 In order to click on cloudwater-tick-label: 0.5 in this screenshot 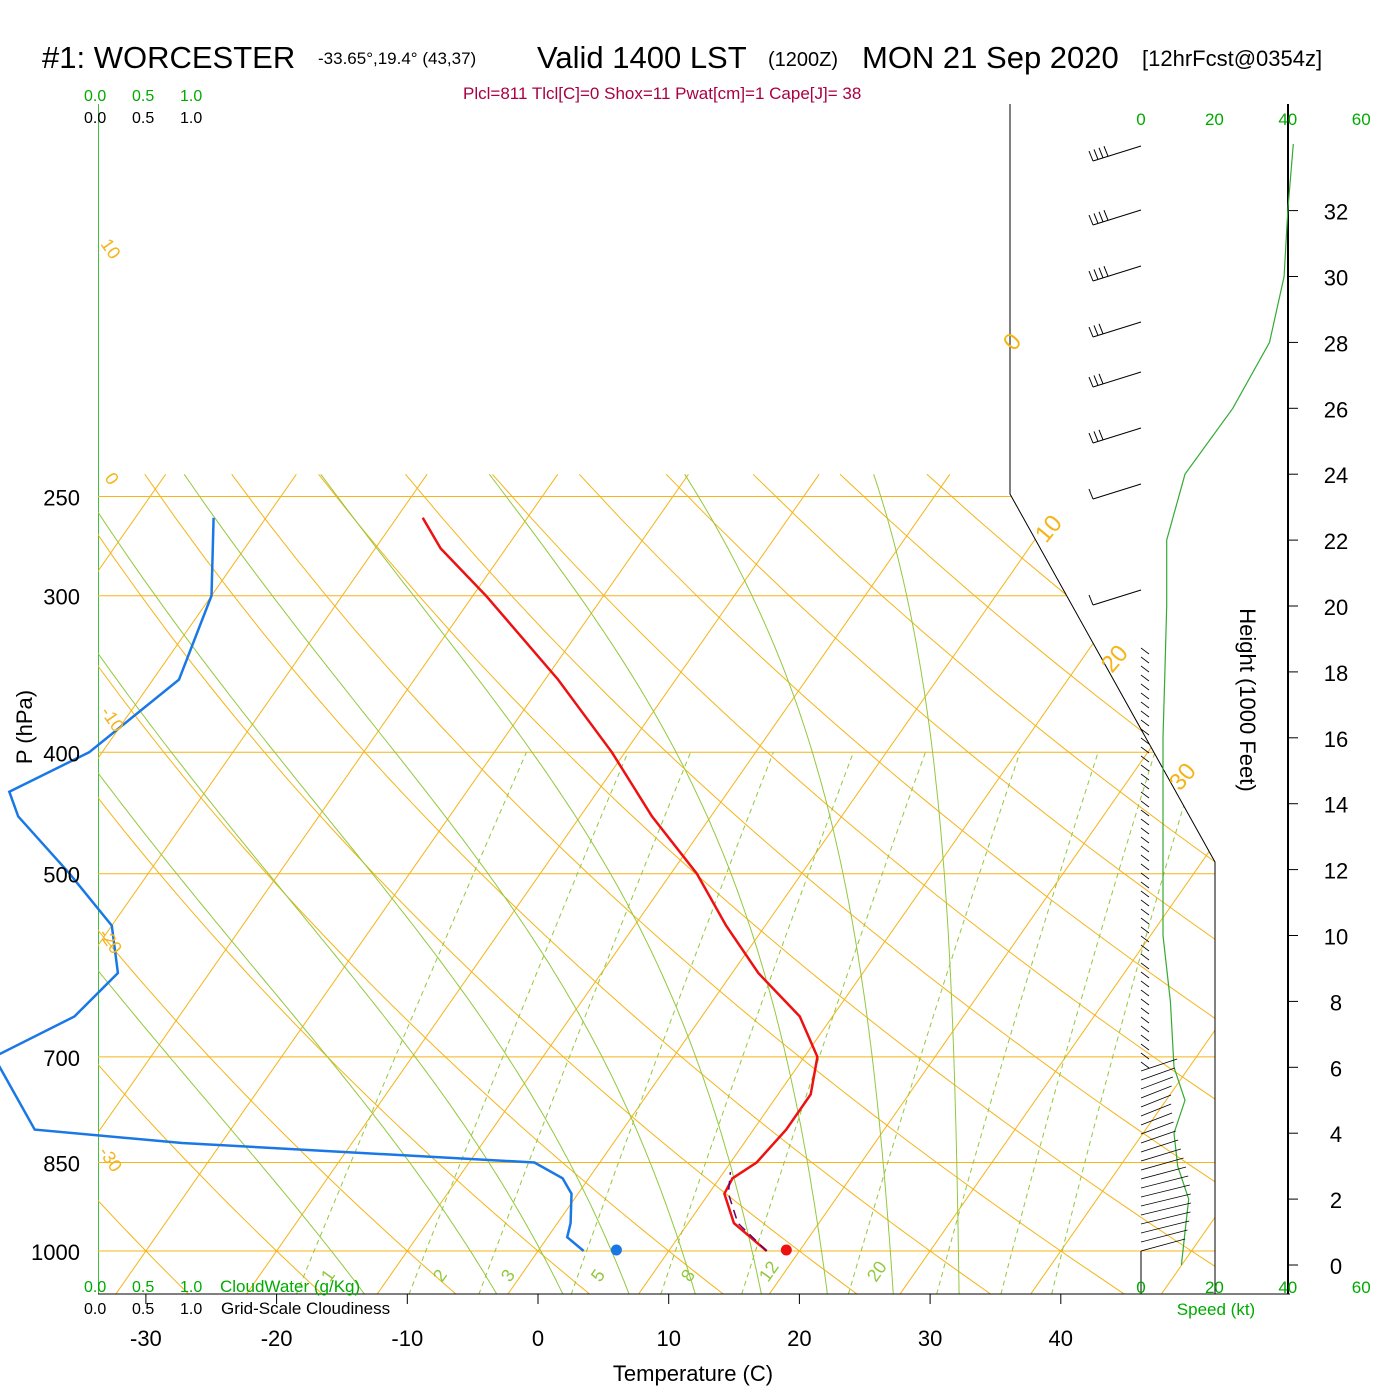, I will do `click(143, 96)`.